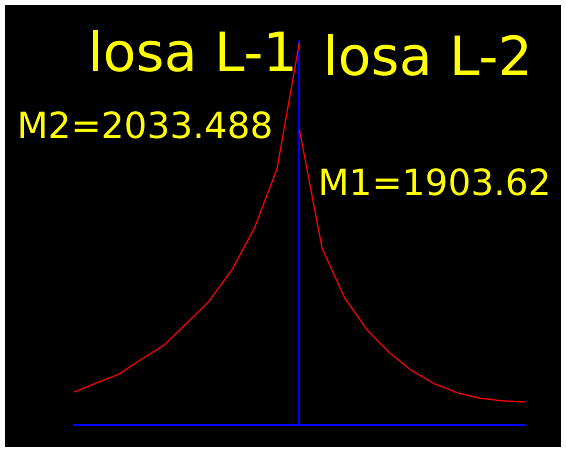 This screenshot has height=452, width=566. What do you see at coordinates (427, 56) in the screenshot?
I see `annotation: losa L-2` at bounding box center [427, 56].